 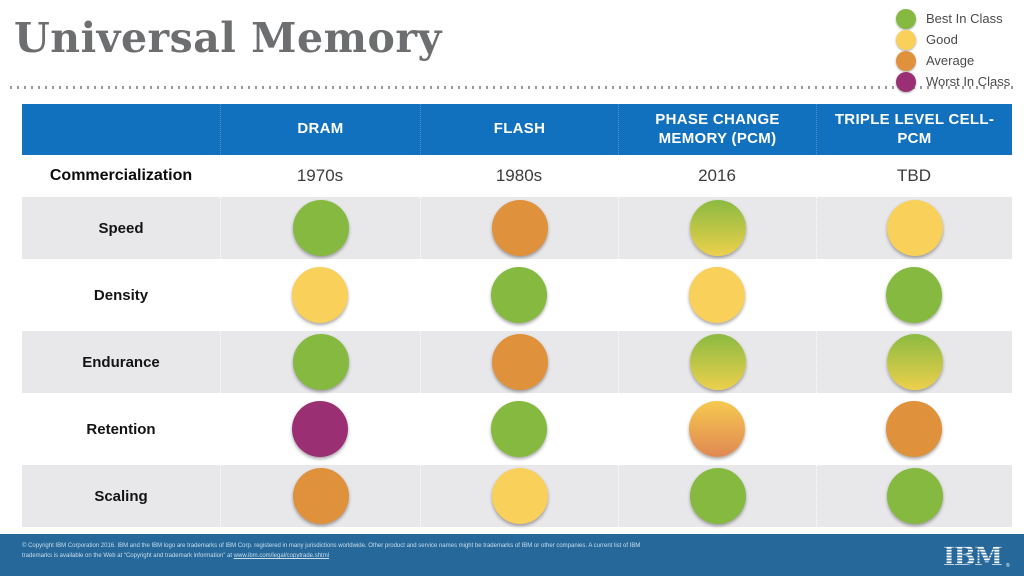 I want to click on row-endurance: Endurance, so click(x=517, y=362).